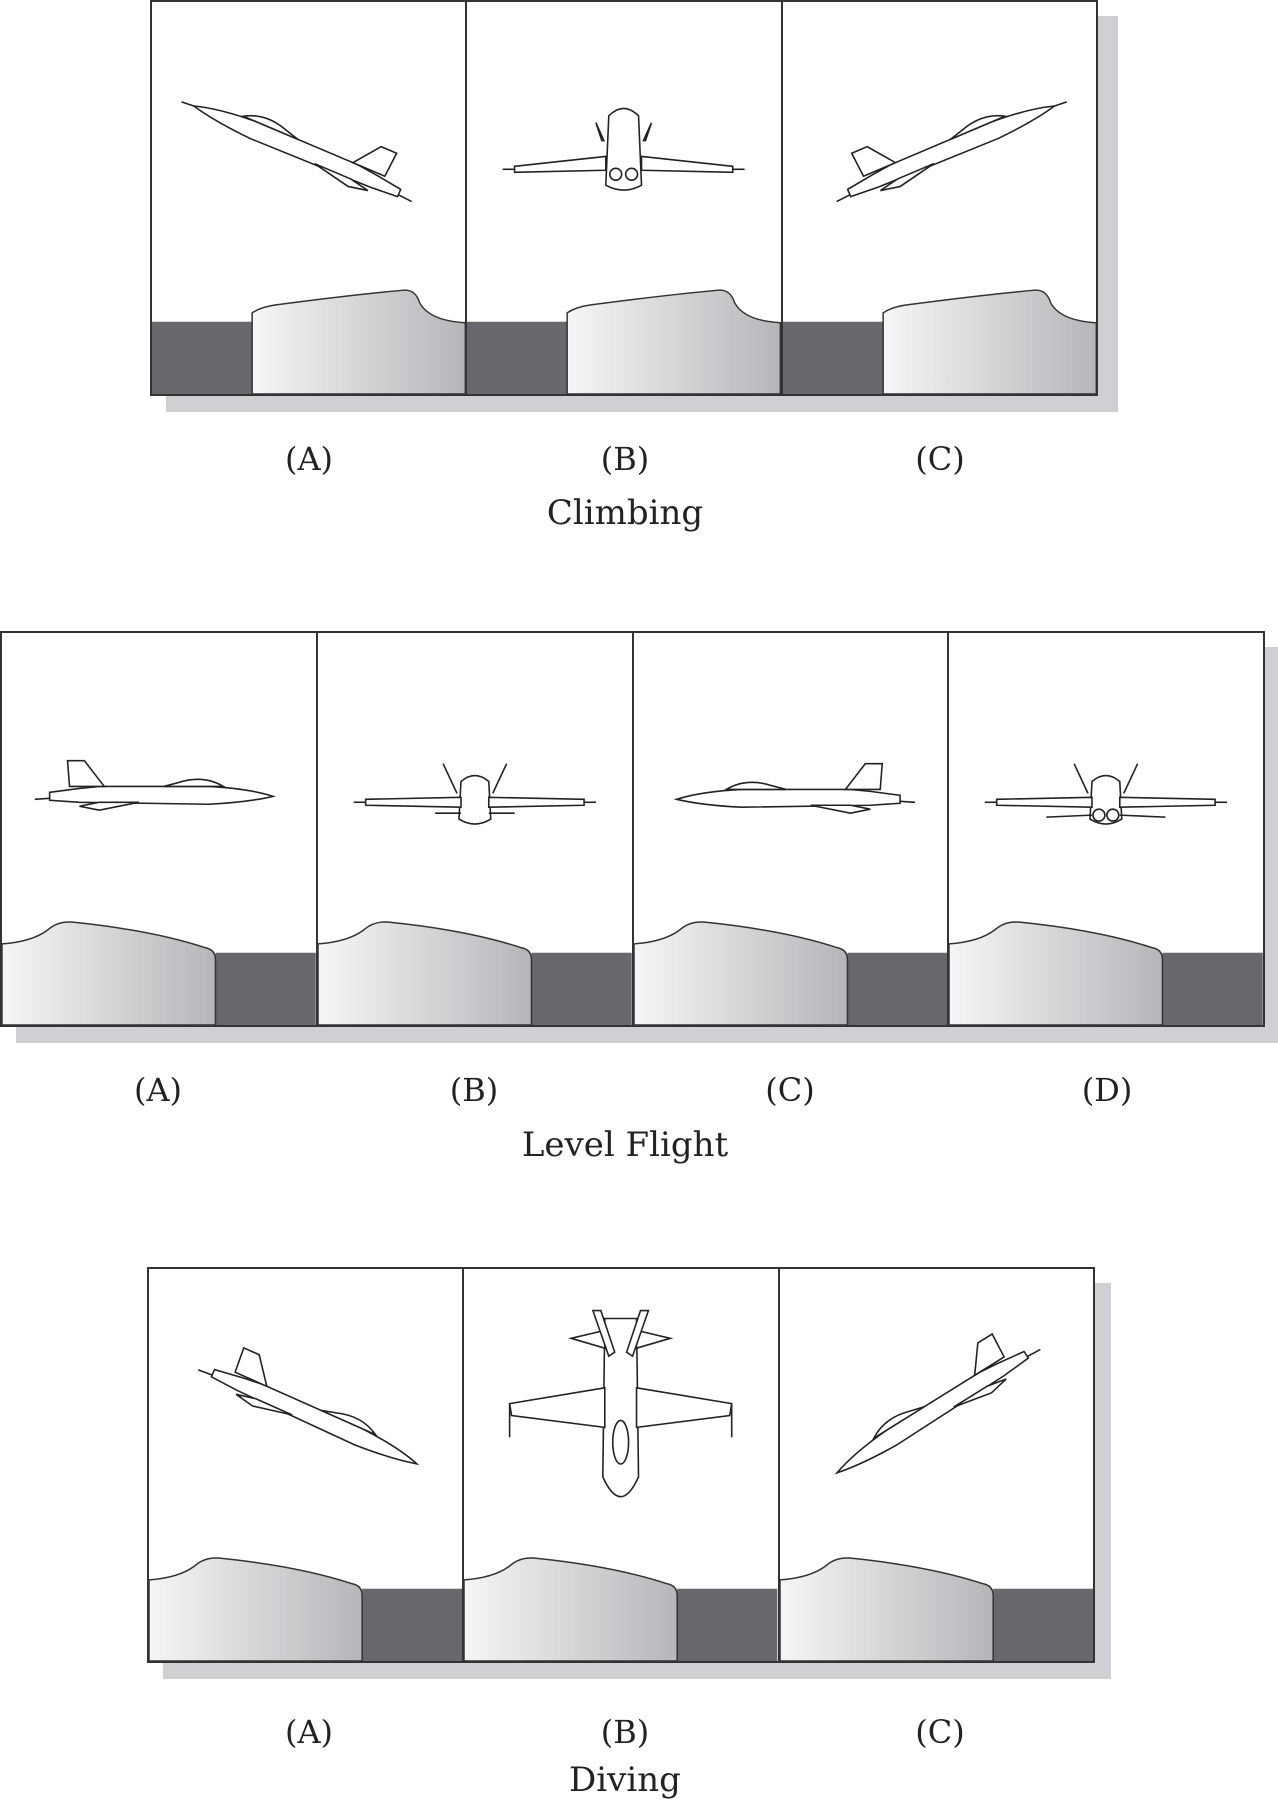 This screenshot has height=1808, width=1278. Describe the element at coordinates (940, 1732) in the screenshot. I see `diving-label-c: (C)` at that location.